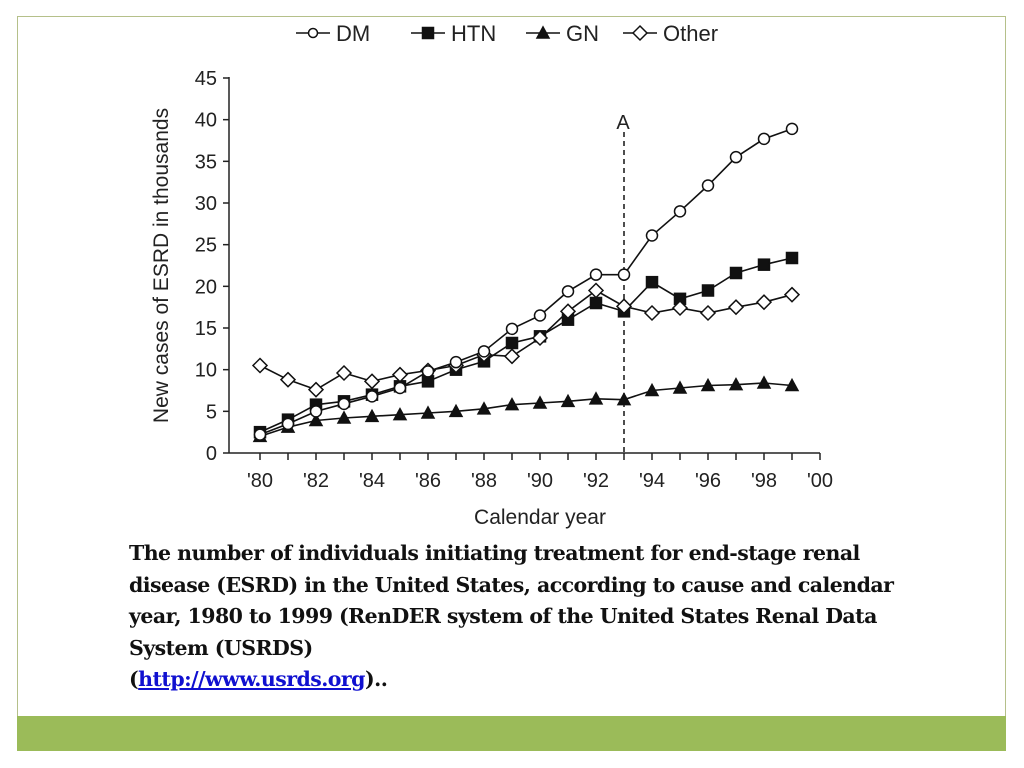 The height and width of the screenshot is (768, 1024). Describe the element at coordinates (596, 481) in the screenshot. I see `x-tick-label: '92` at that location.